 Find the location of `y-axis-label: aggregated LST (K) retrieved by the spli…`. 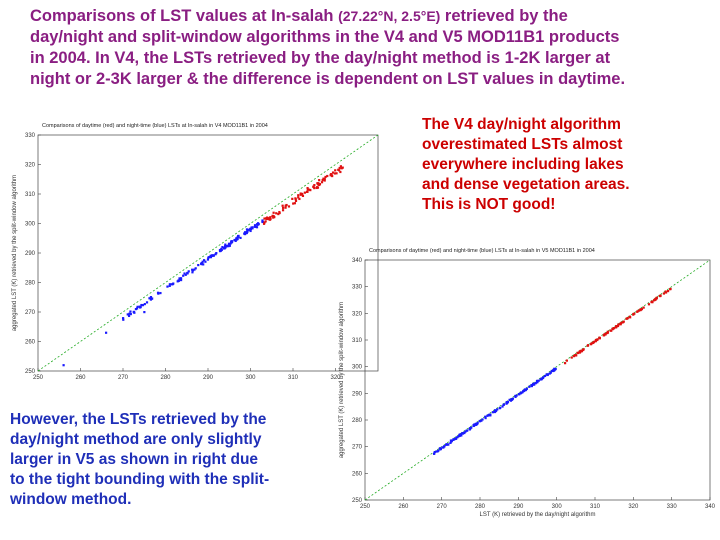

y-axis-label: aggregated LST (K) retrieved by the spli… is located at coordinates (342, 380).